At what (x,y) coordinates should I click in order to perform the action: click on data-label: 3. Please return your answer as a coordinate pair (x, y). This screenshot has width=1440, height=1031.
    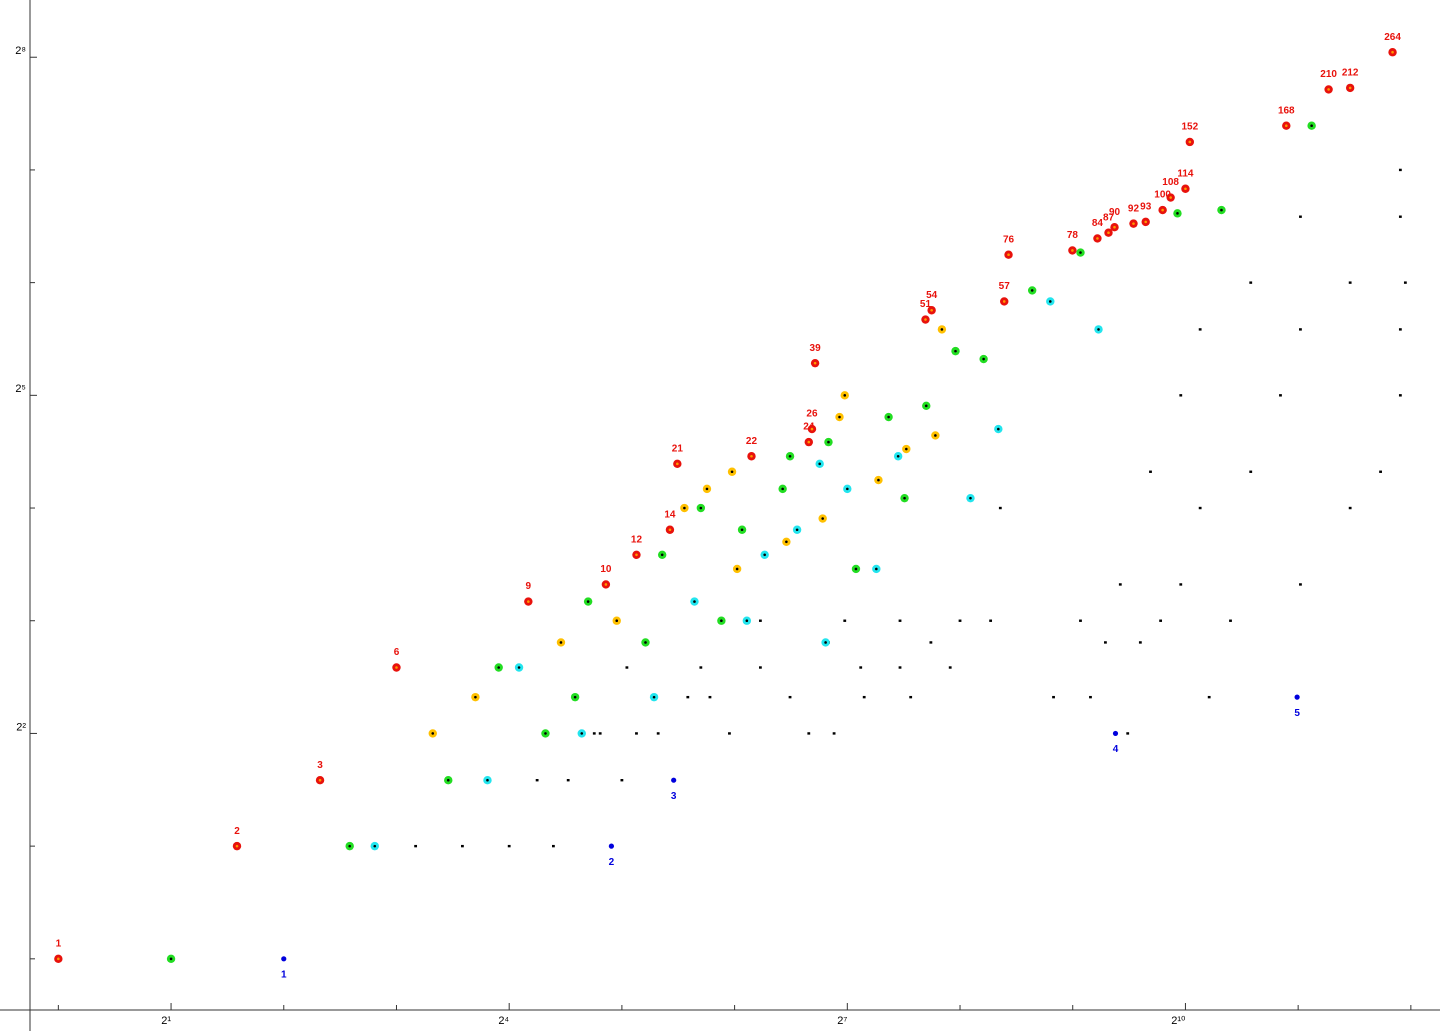
    Looking at the image, I should click on (674, 796).